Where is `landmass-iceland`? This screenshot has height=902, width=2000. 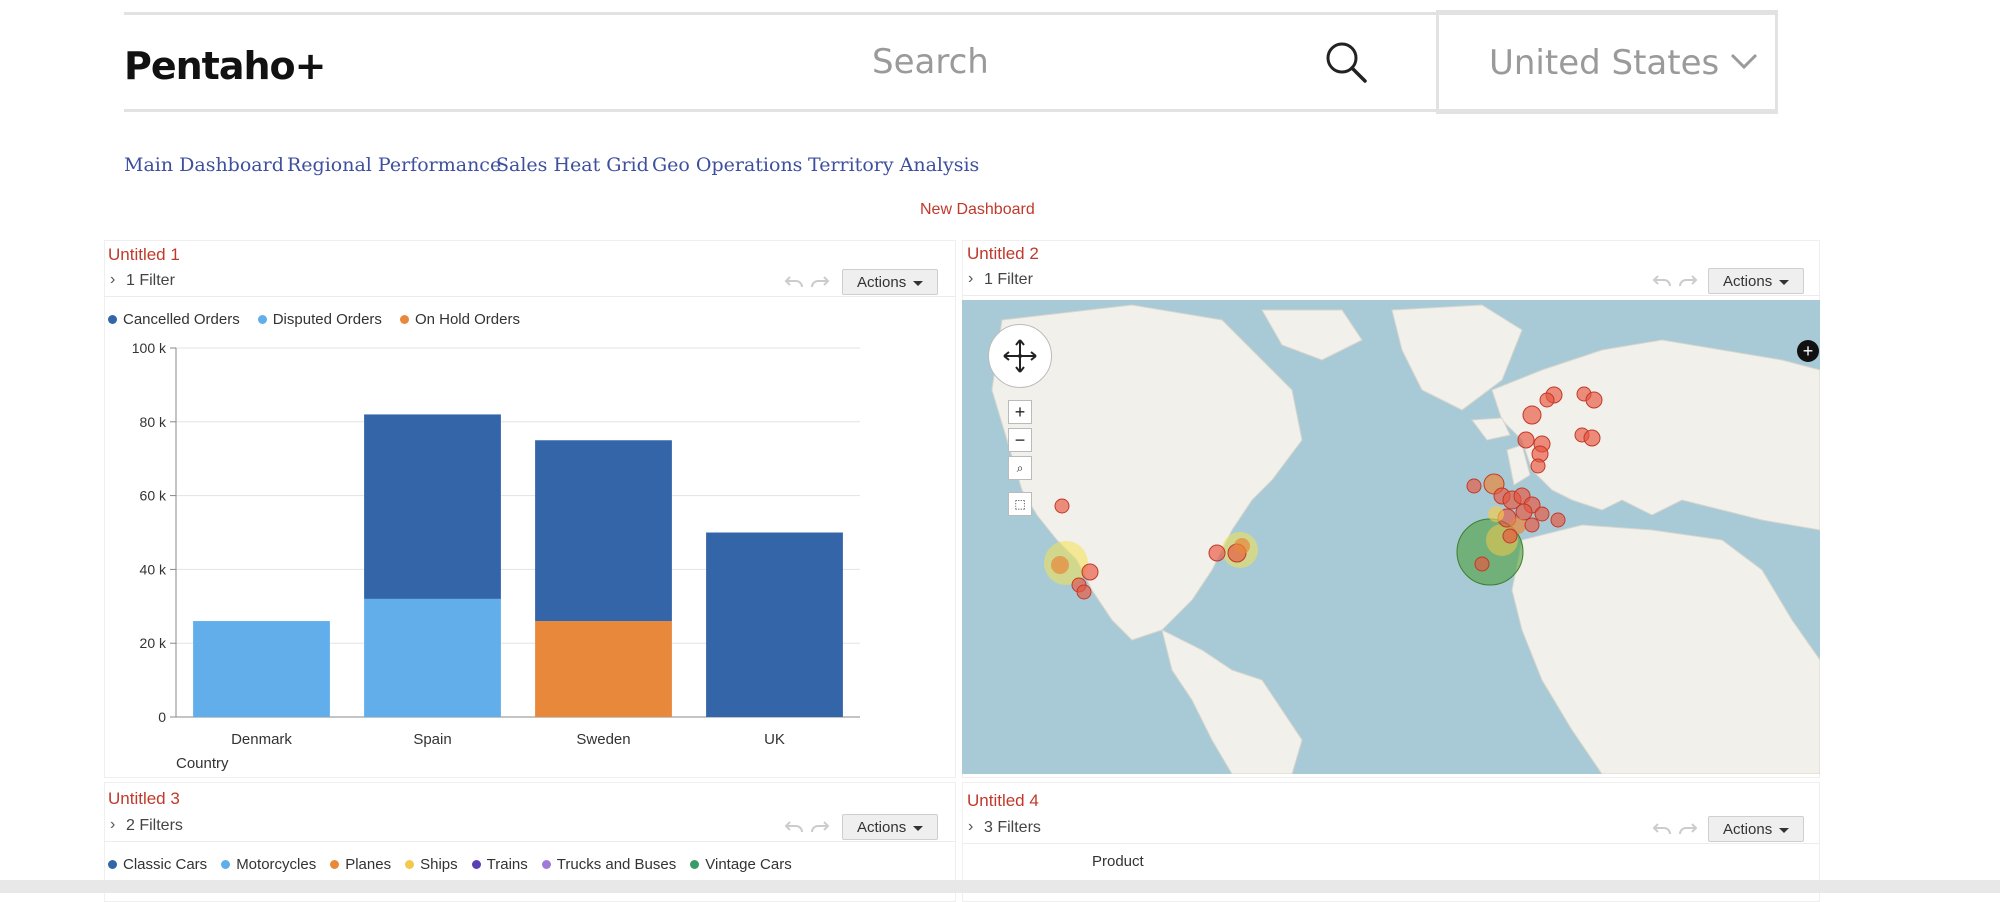 landmass-iceland is located at coordinates (1491, 429).